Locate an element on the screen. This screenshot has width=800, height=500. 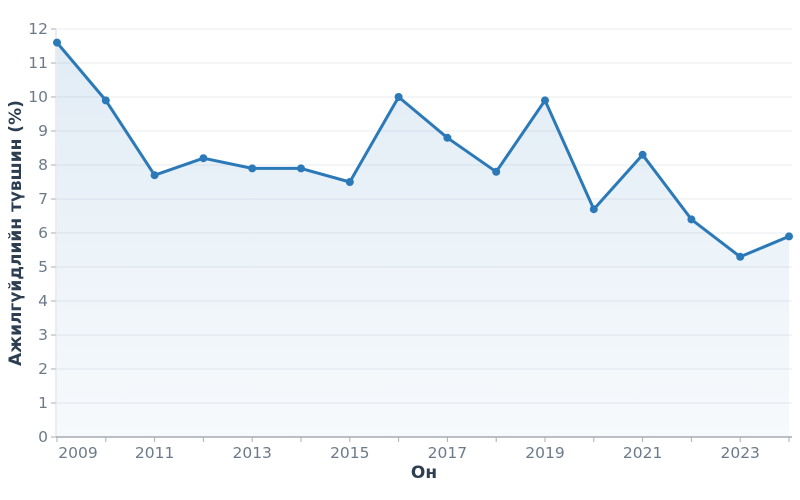
y-tick-label-8: 8 is located at coordinates (43, 165).